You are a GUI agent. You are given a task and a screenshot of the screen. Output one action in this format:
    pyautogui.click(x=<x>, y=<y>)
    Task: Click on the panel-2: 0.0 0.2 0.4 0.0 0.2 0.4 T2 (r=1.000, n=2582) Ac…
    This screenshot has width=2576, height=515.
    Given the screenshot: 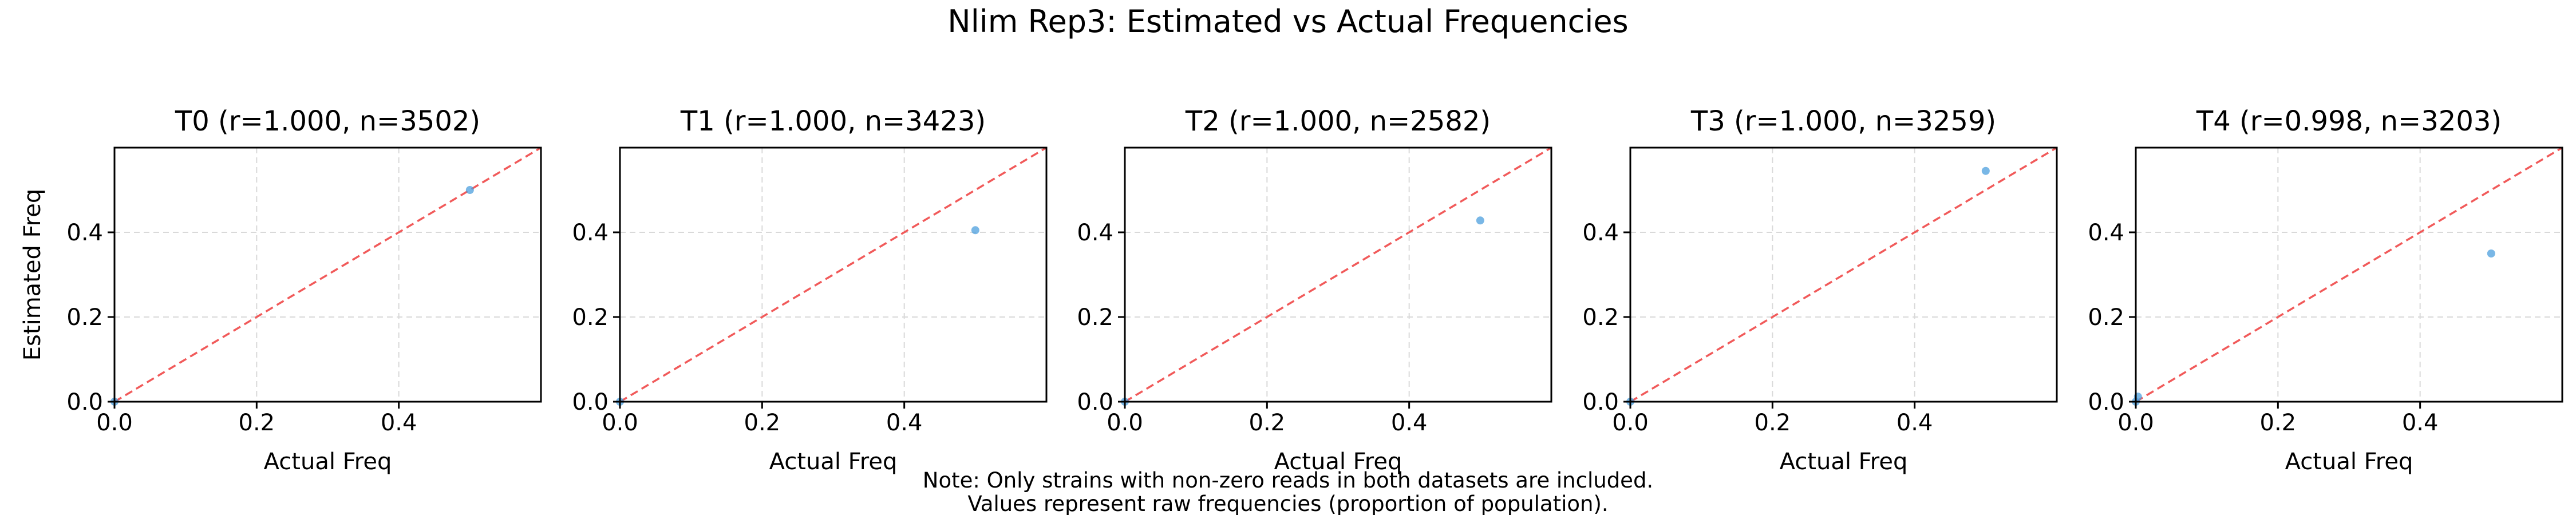 What is the action you would take?
    pyautogui.click(x=1314, y=290)
    